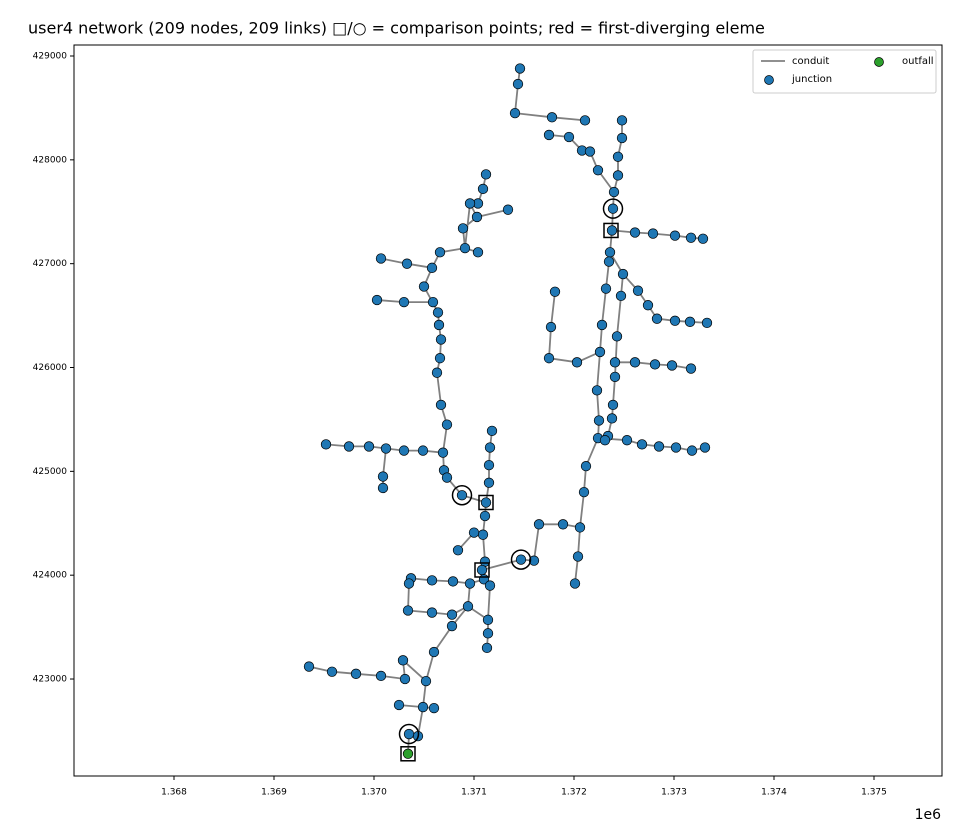 The width and height of the screenshot is (960, 840). Describe the element at coordinates (374, 793) in the screenshot. I see `x-tick-label: 1.370` at that location.